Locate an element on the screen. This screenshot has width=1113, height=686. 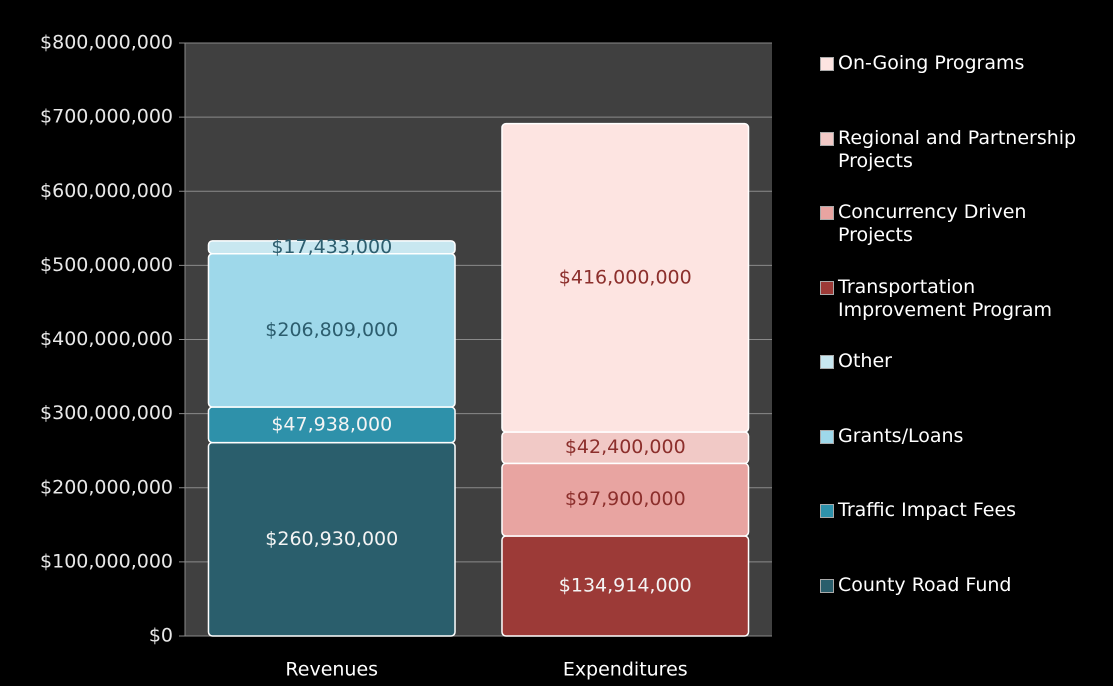
x-tick-label: Revenues is located at coordinates (331, 670).